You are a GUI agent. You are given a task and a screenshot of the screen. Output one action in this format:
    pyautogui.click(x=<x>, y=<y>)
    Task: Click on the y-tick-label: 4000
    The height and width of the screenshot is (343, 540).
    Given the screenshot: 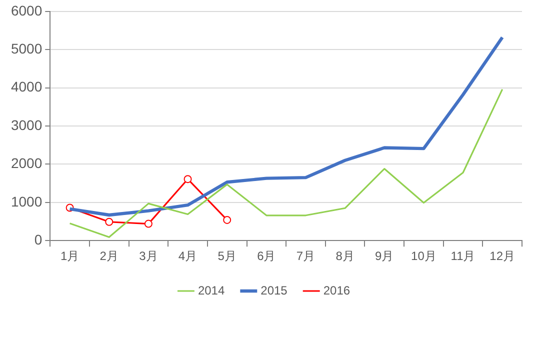 What is the action you would take?
    pyautogui.click(x=26, y=86)
    